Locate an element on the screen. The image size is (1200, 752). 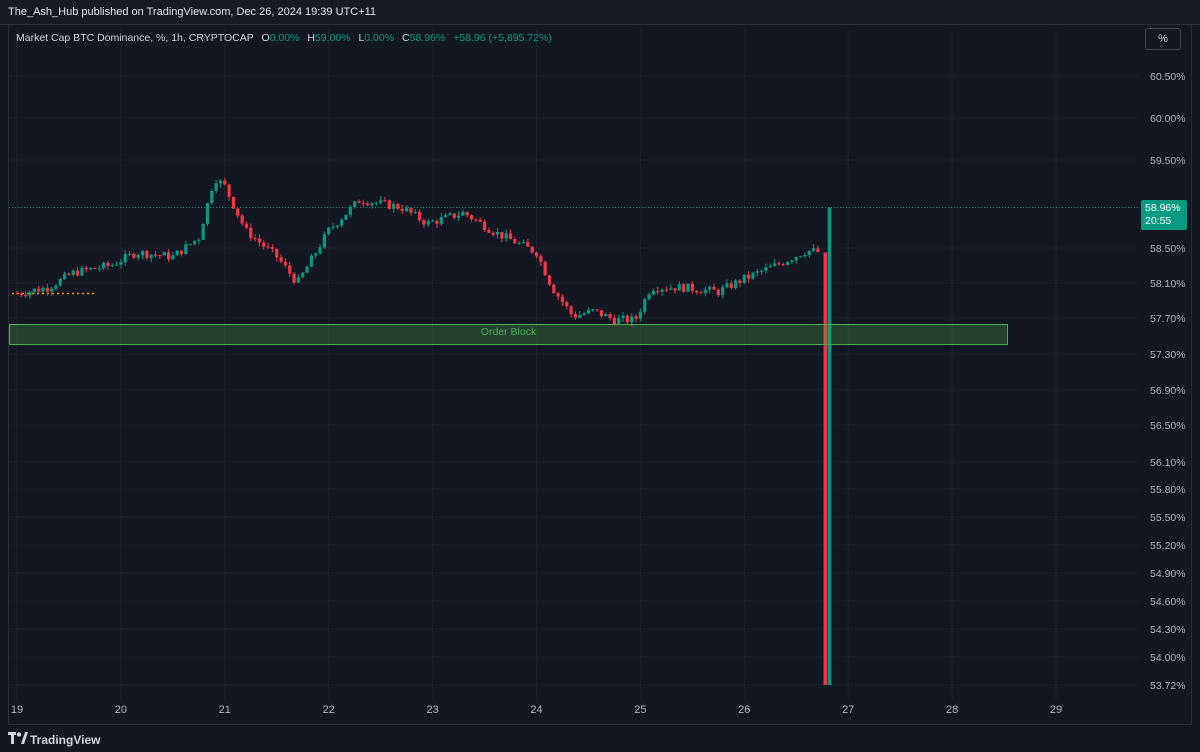
spike-candle-down is located at coordinates (825, 468).